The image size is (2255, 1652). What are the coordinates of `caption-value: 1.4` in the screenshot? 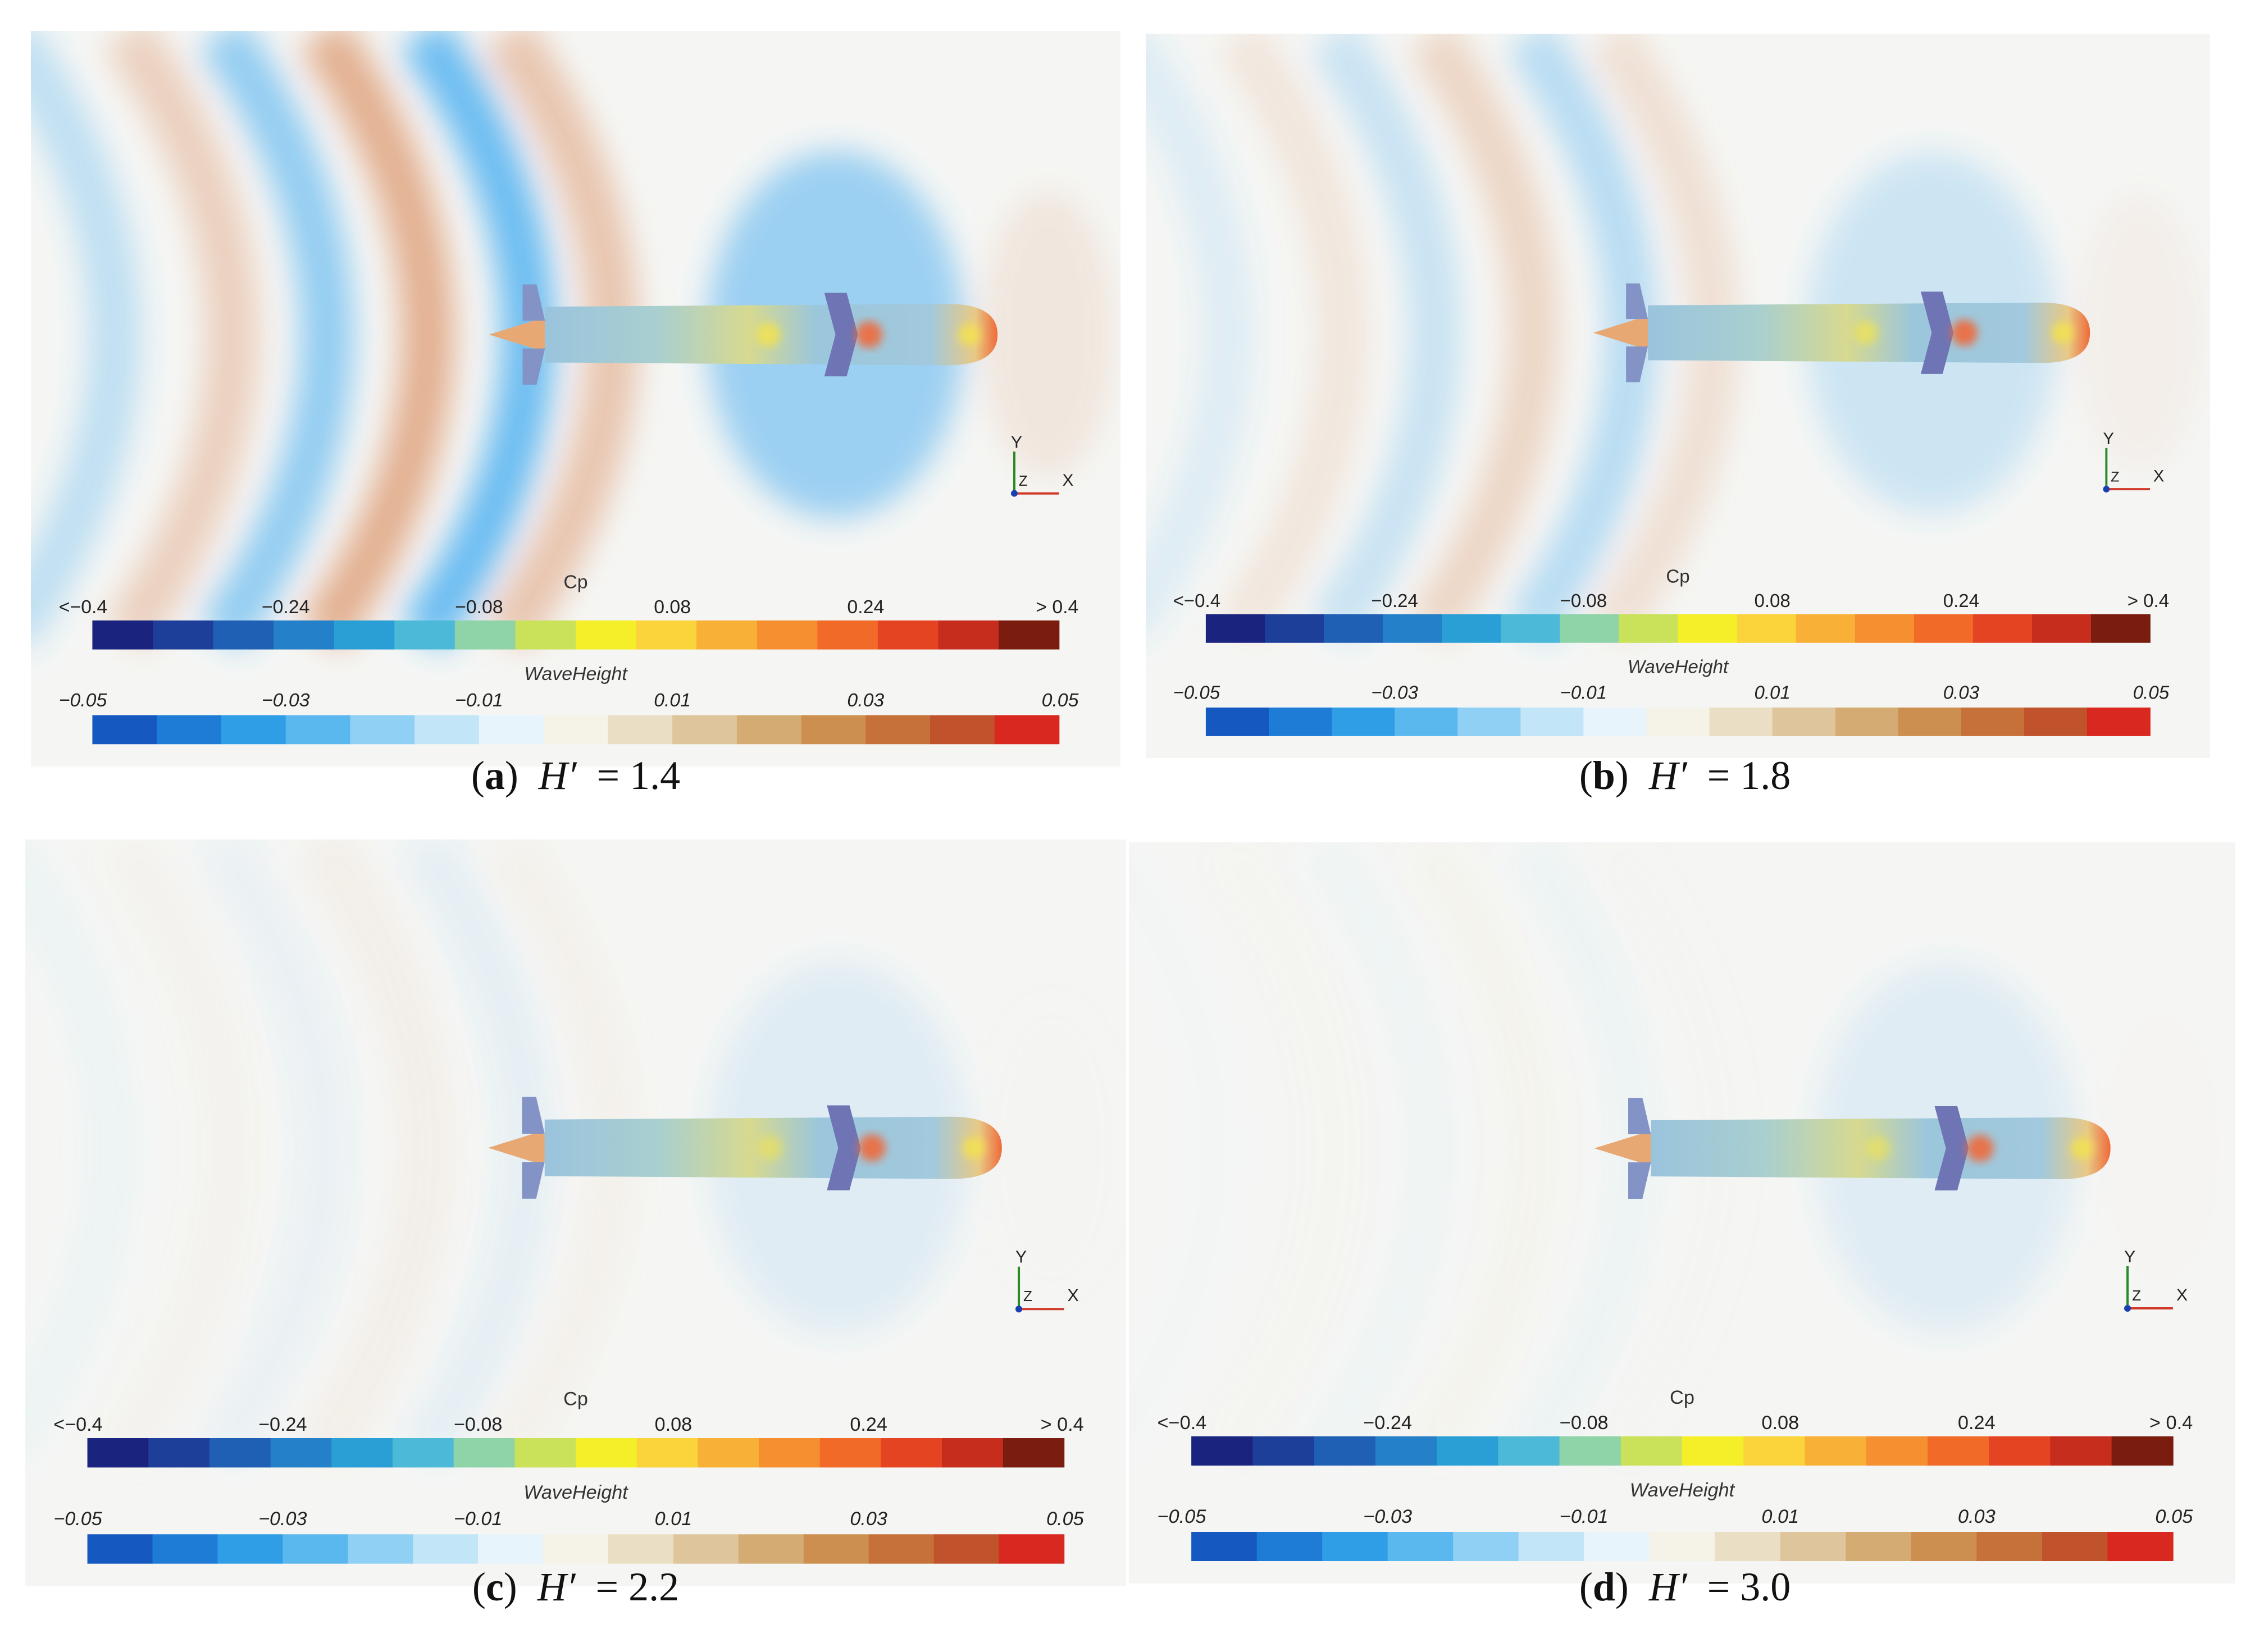 It's located at (656, 775).